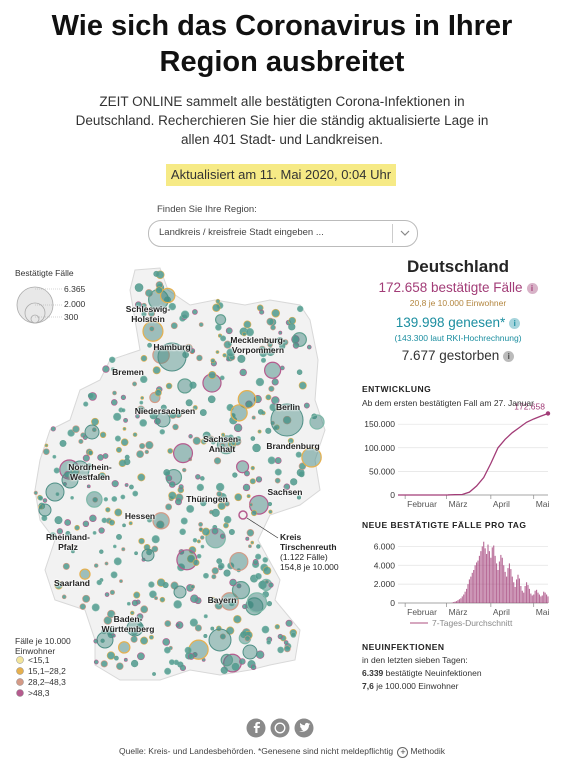 Image resolution: width=564 pixels, height=764 pixels. What do you see at coordinates (304, 557) in the screenshot?
I see `annotation-cases: (1.122 Fälle)` at bounding box center [304, 557].